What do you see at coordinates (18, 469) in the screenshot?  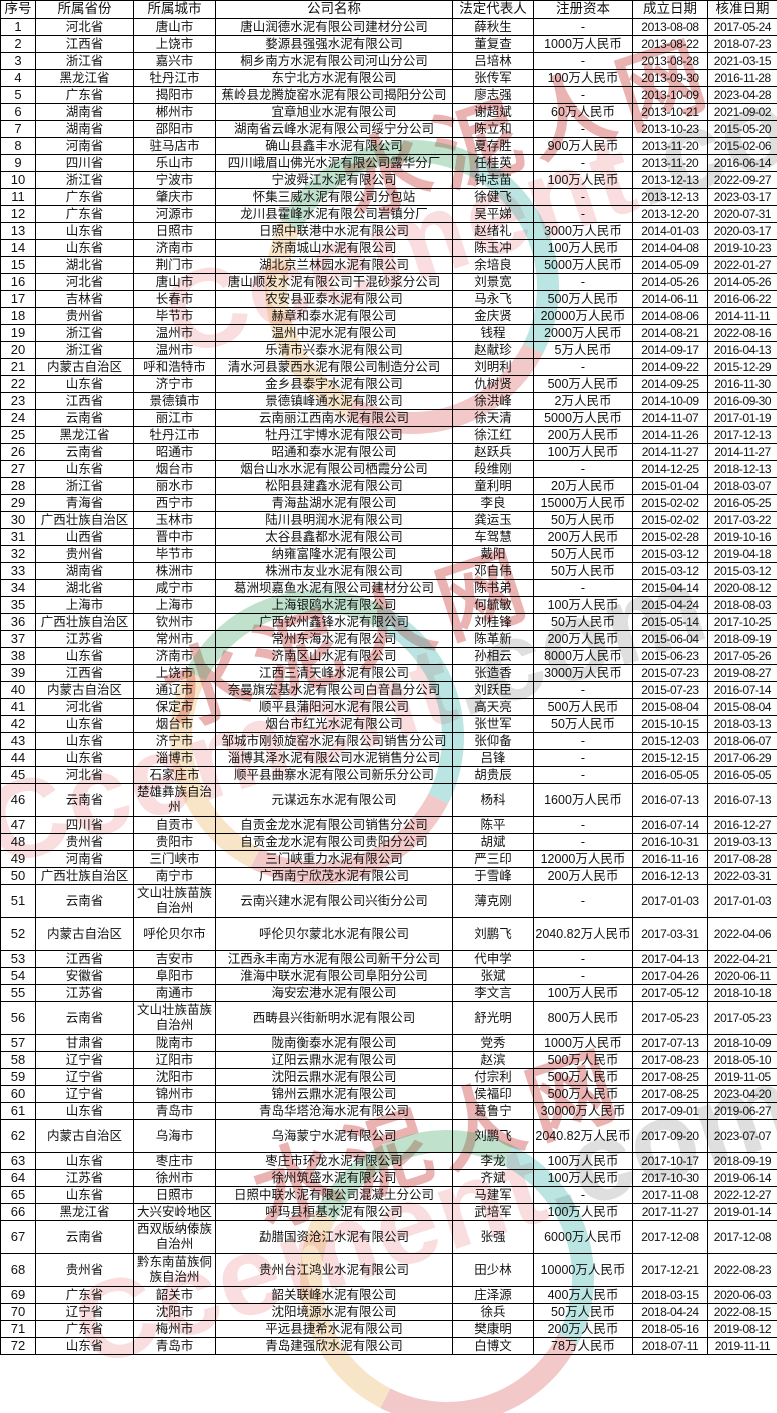 I see `cell-seq: 27` at bounding box center [18, 469].